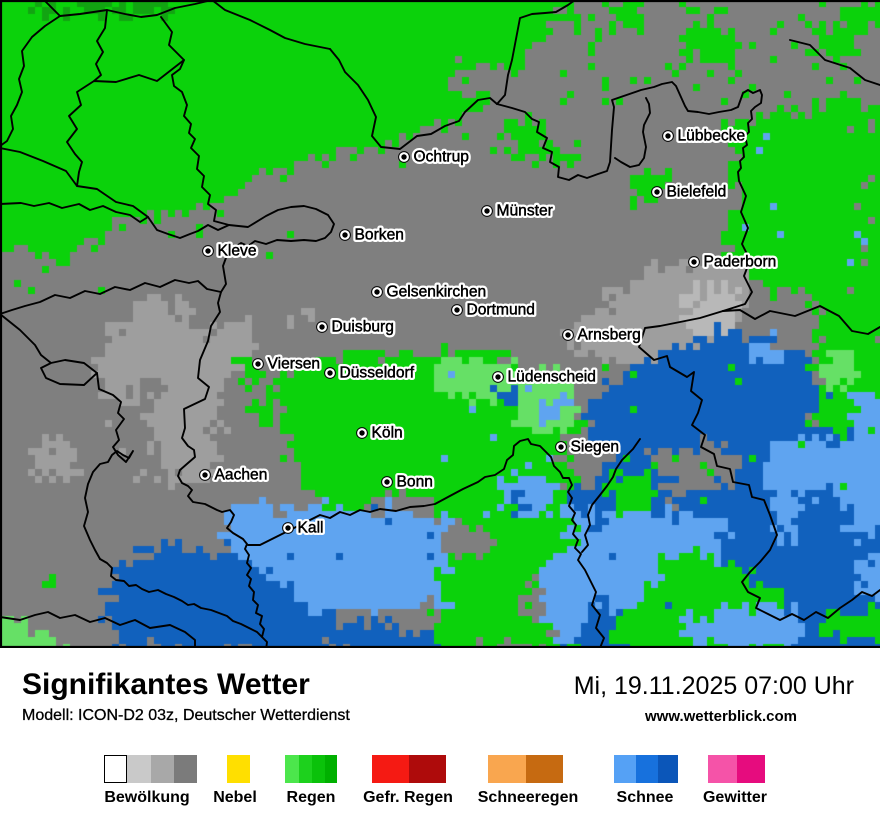  Describe the element at coordinates (525, 211) in the screenshot. I see `svg-text: Münster` at that location.